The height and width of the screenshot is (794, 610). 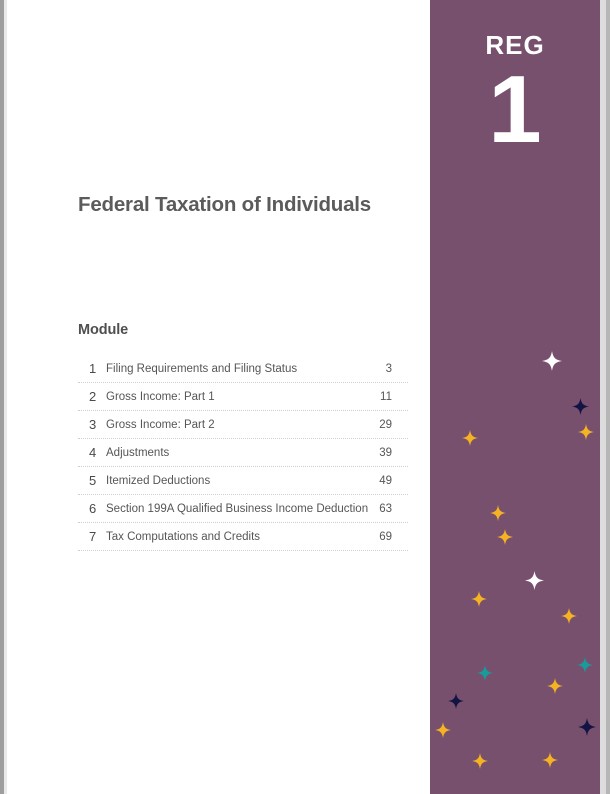 I want to click on page-edge-left, so click(x=2, y=397).